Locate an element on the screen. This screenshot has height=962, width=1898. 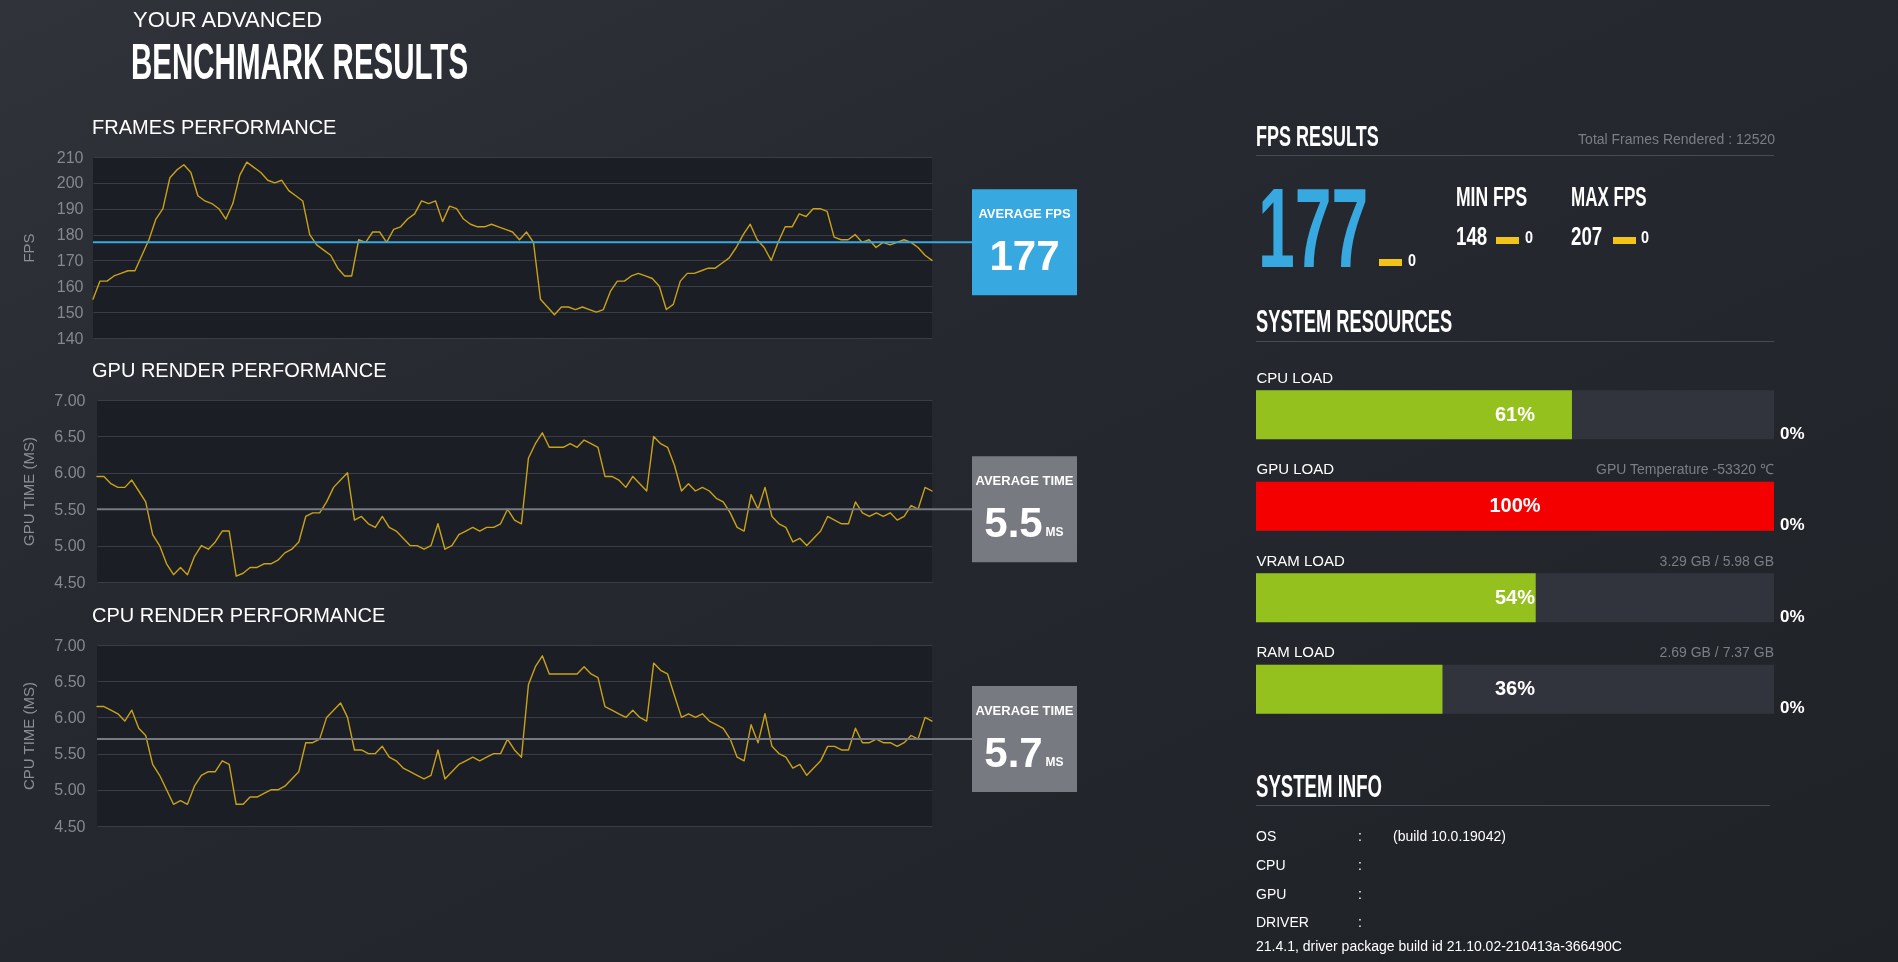
y-tick-label: RAM LOAD is located at coordinates (1296, 651).